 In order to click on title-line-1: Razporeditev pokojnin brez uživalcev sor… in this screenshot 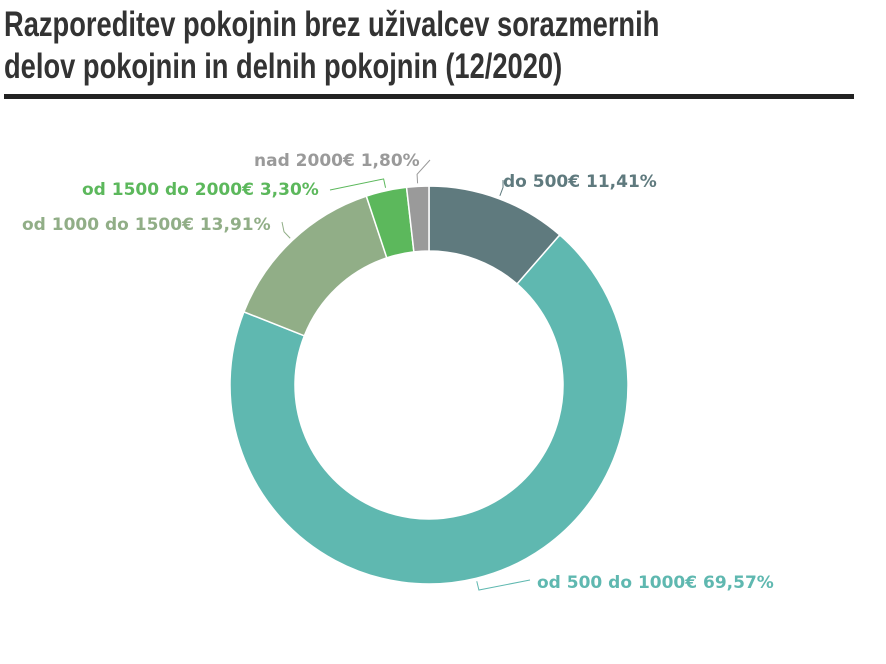, I will do `click(332, 24)`.